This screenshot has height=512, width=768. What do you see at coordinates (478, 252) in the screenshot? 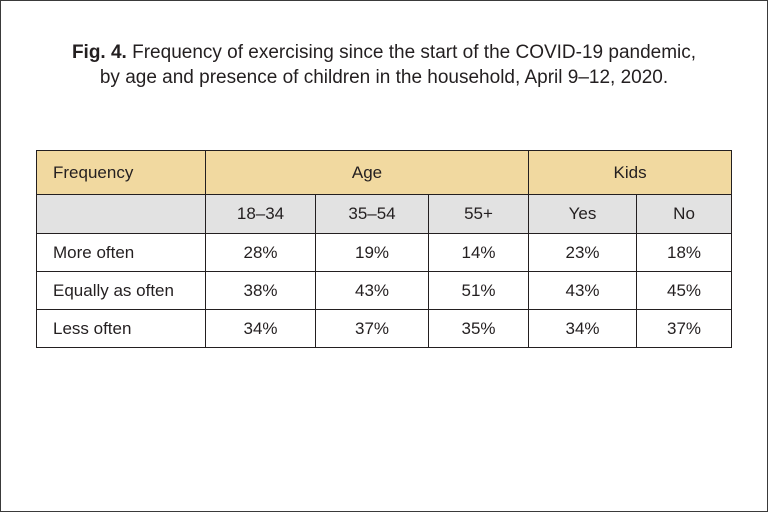
I see `table-cell: 14%` at bounding box center [478, 252].